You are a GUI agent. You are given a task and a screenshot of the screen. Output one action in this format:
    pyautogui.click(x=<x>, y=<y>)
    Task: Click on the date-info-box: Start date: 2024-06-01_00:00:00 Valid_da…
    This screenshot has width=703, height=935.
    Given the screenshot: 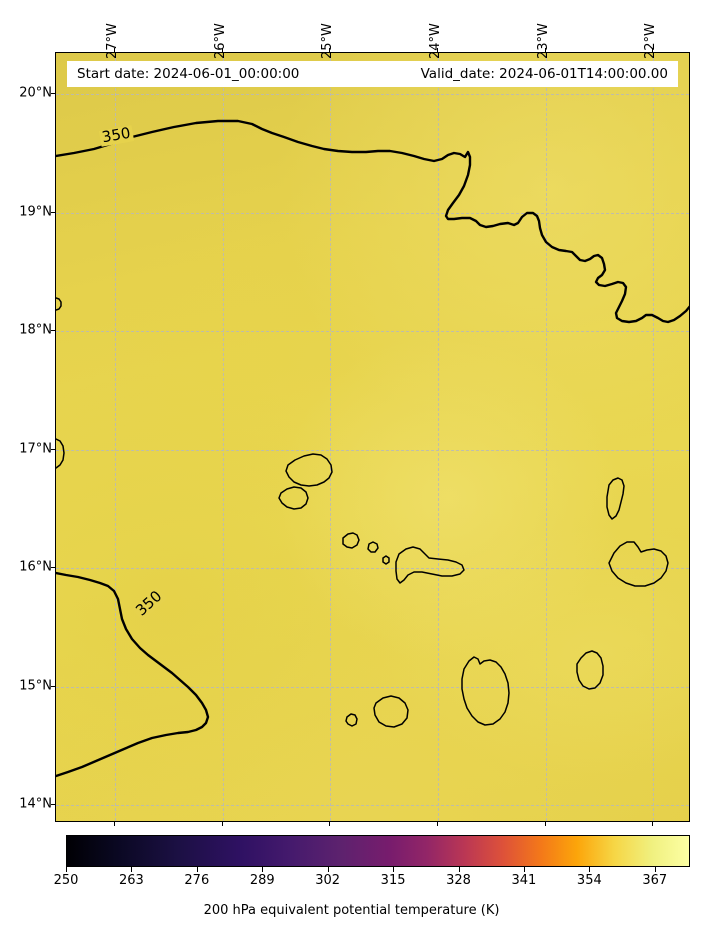 What is the action you would take?
    pyautogui.click(x=372, y=74)
    